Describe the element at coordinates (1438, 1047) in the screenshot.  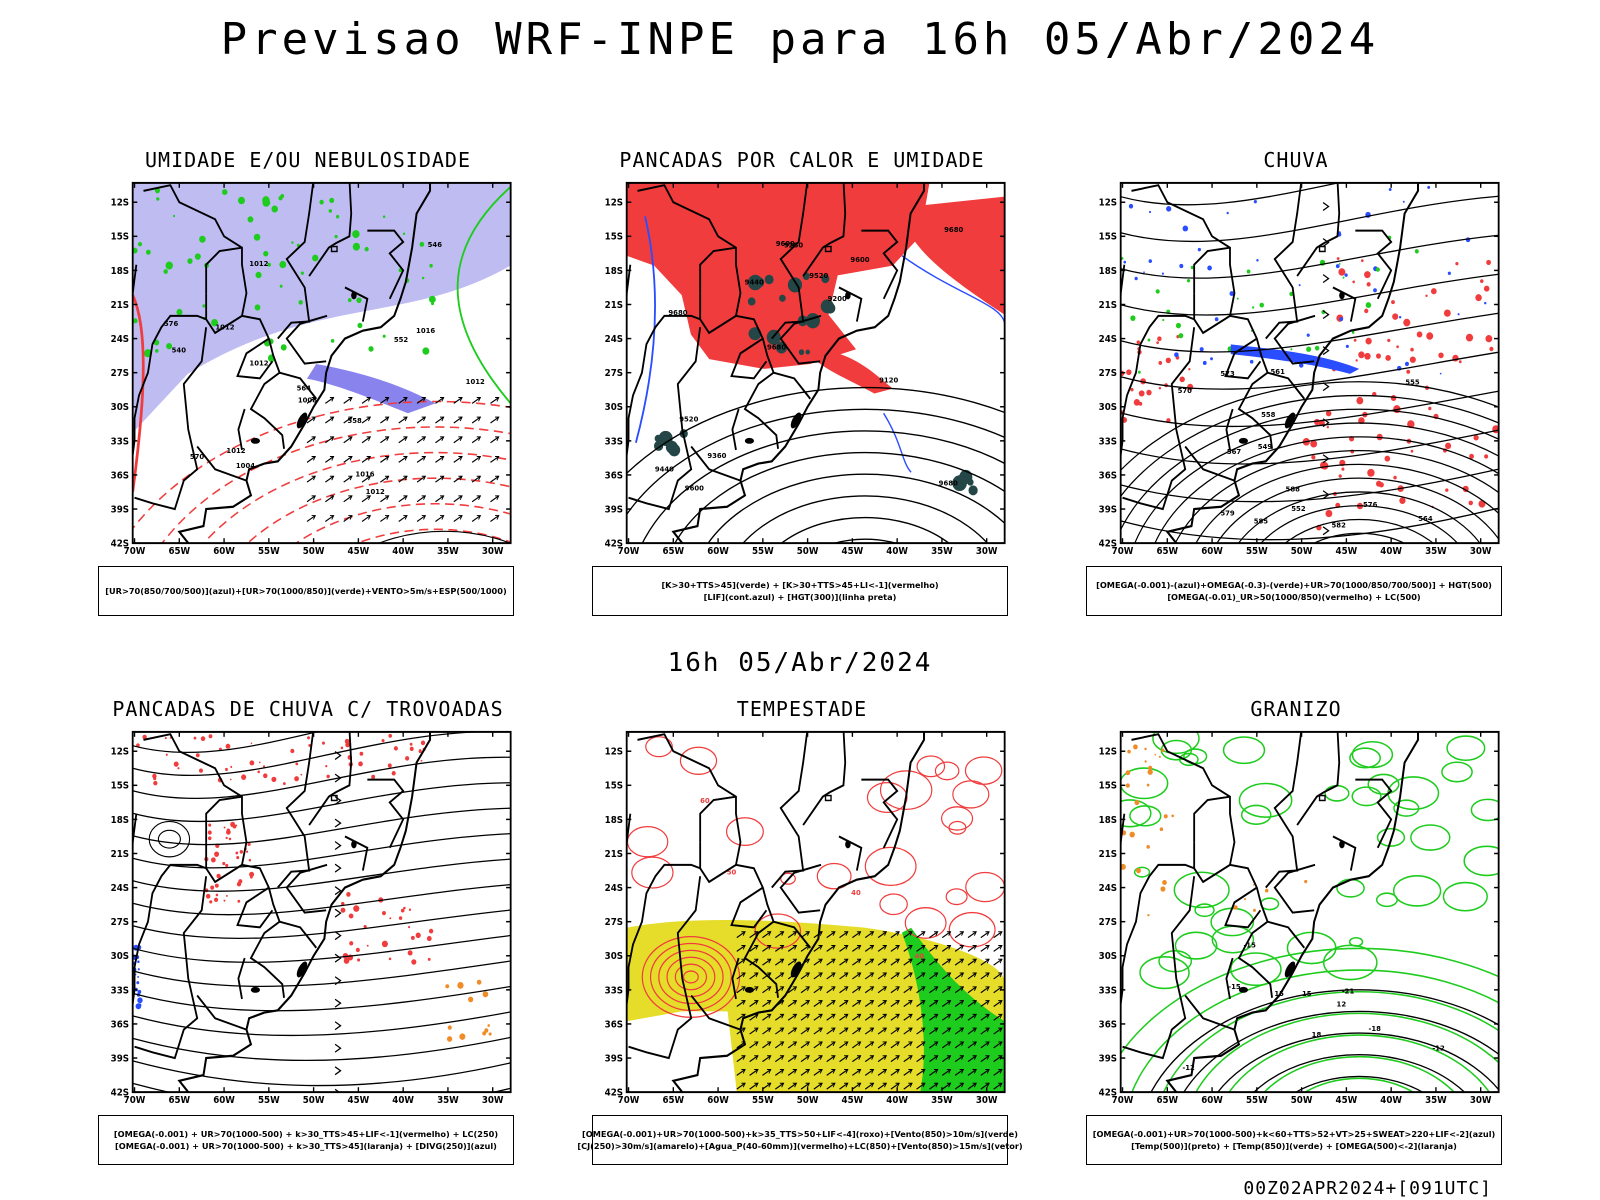
I see `contour-label: -12` at that location.